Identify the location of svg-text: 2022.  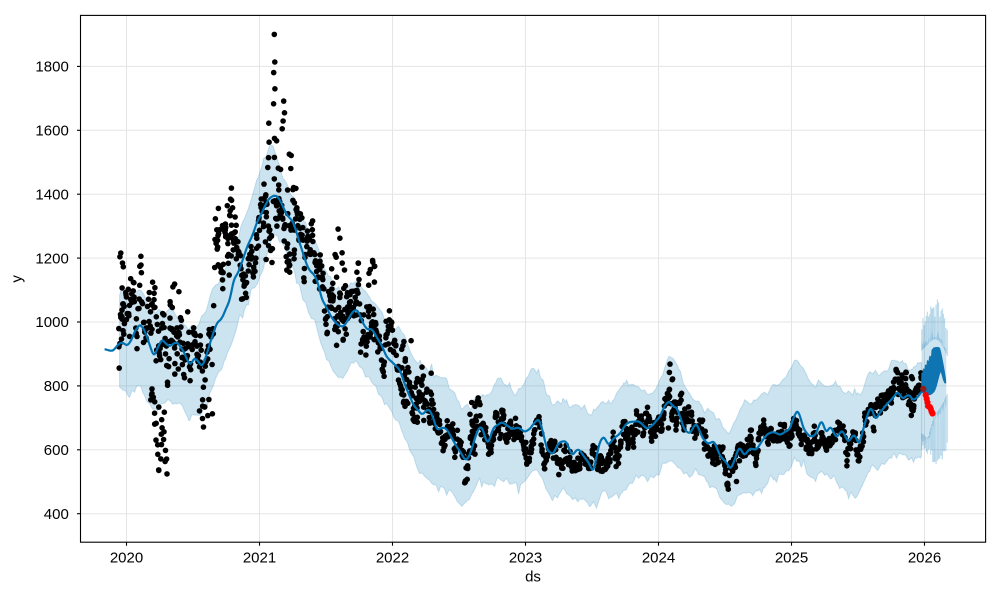
(392, 558).